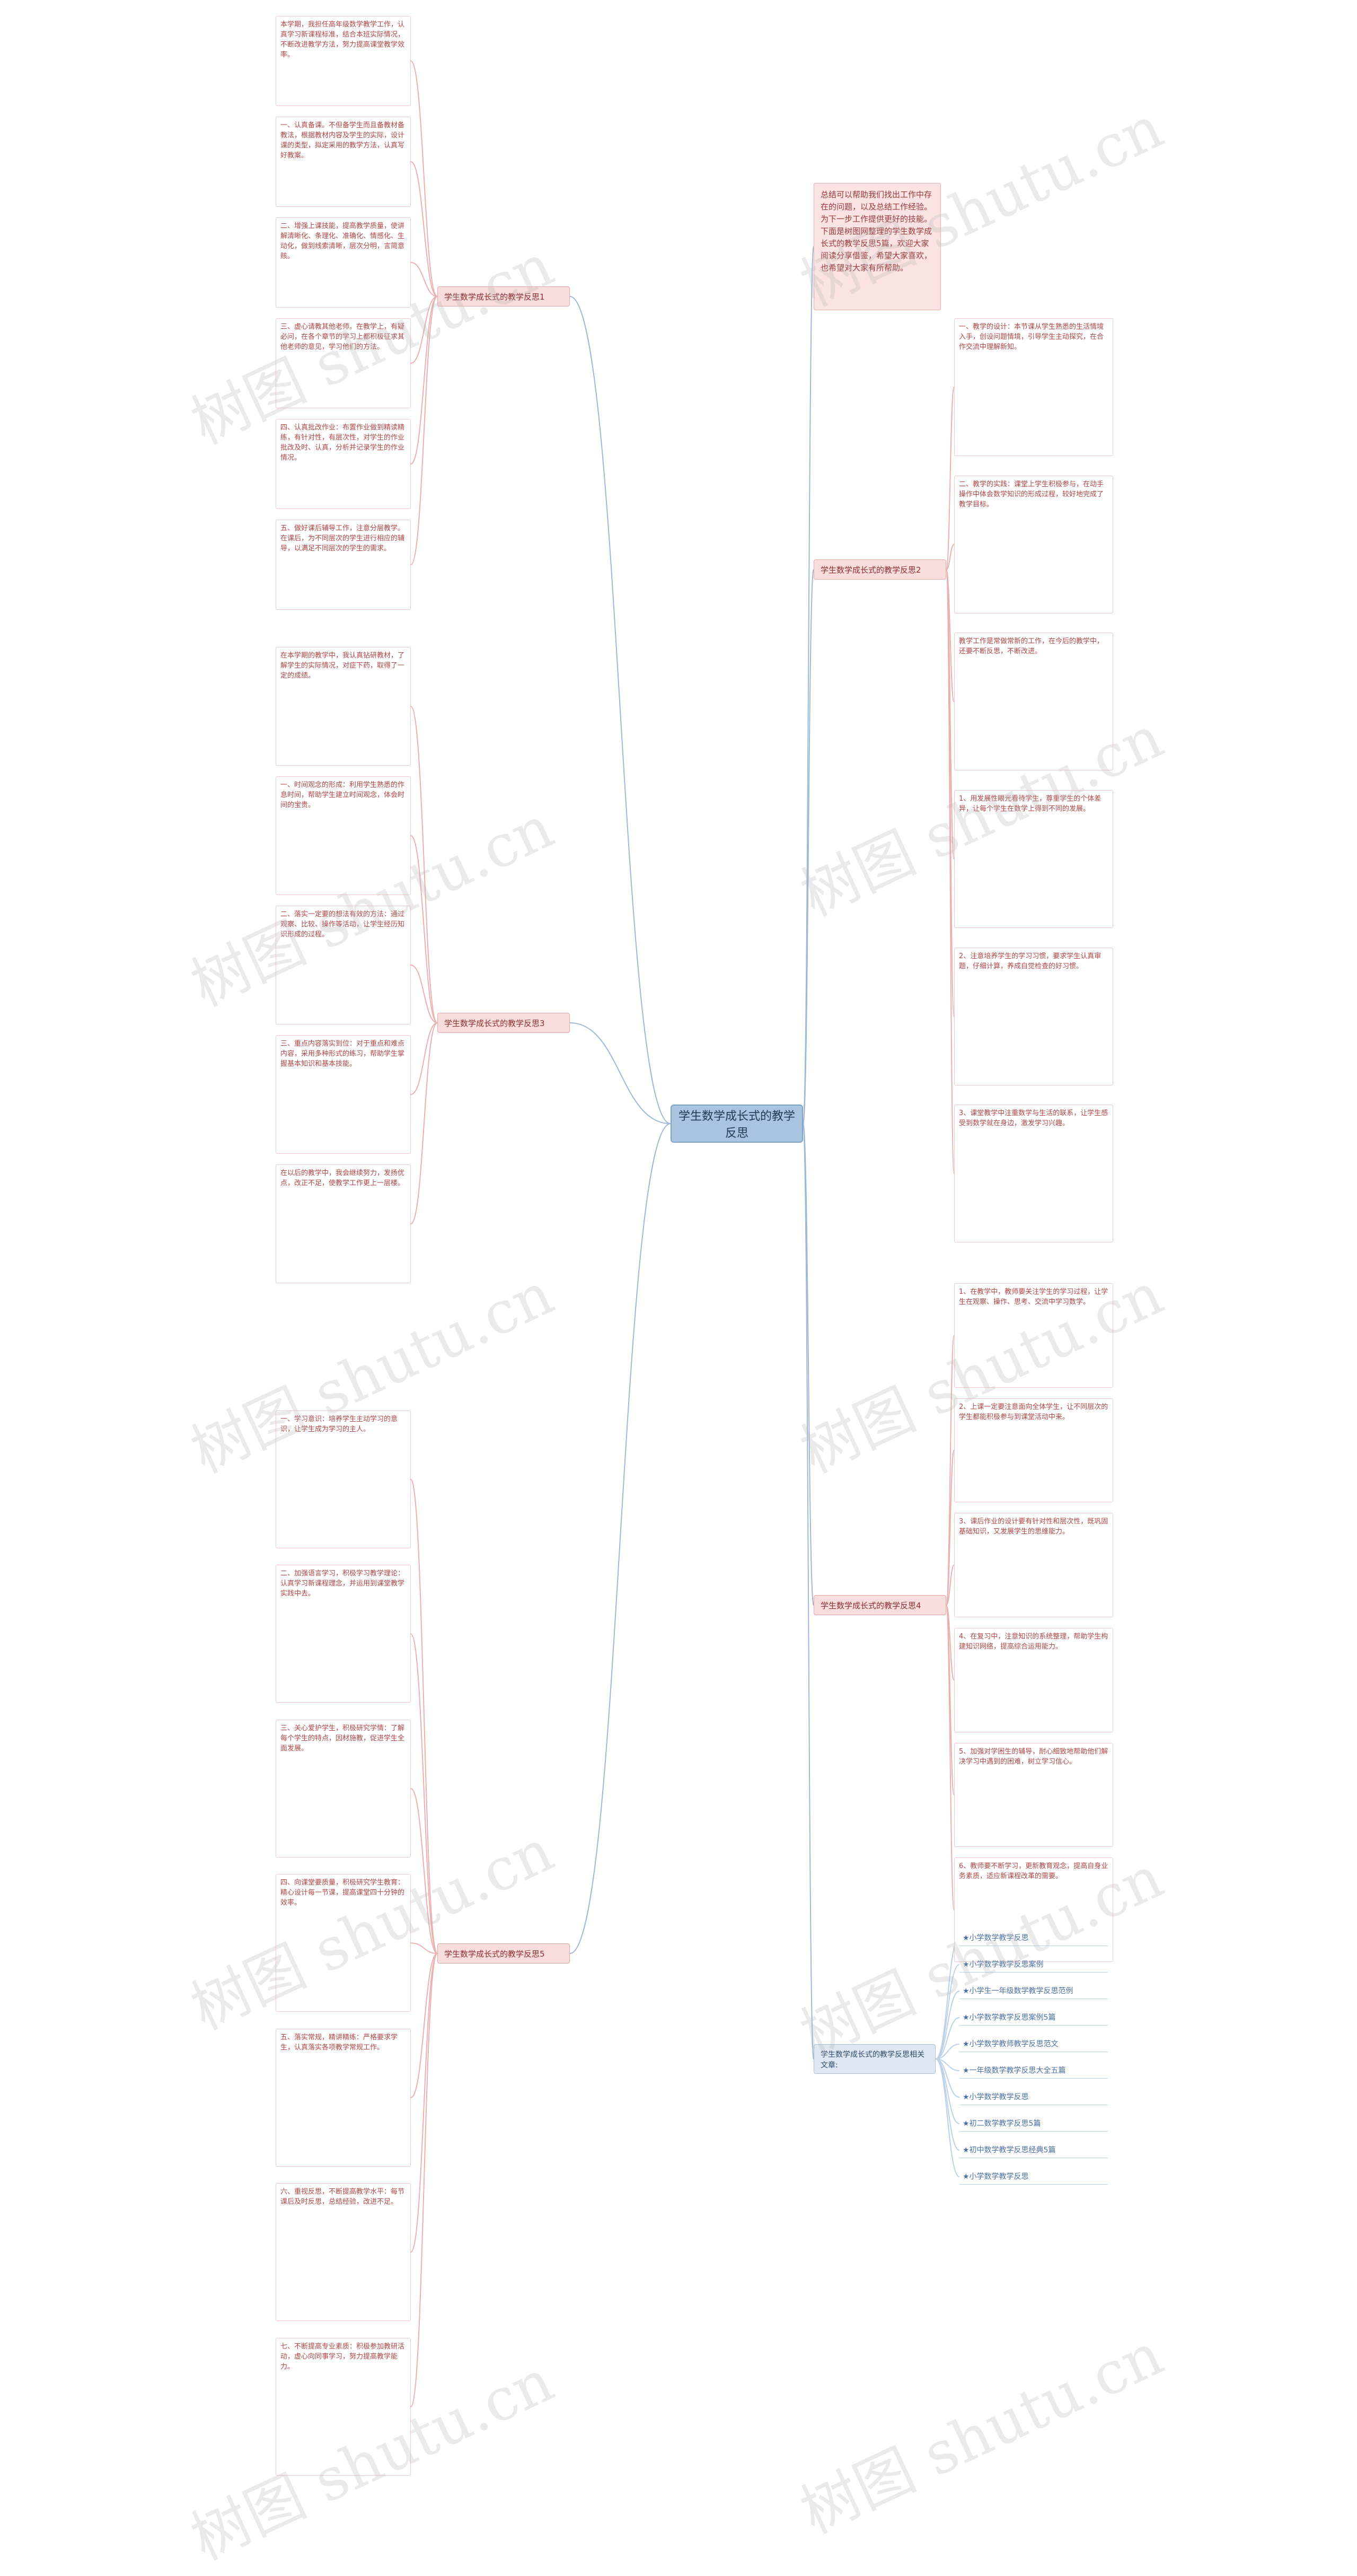 This screenshot has width=1357, height=2576. Describe the element at coordinates (875, 2059) in the screenshot. I see `branch-topic: 学生数学成长式的教学反思相关文章:` at that location.